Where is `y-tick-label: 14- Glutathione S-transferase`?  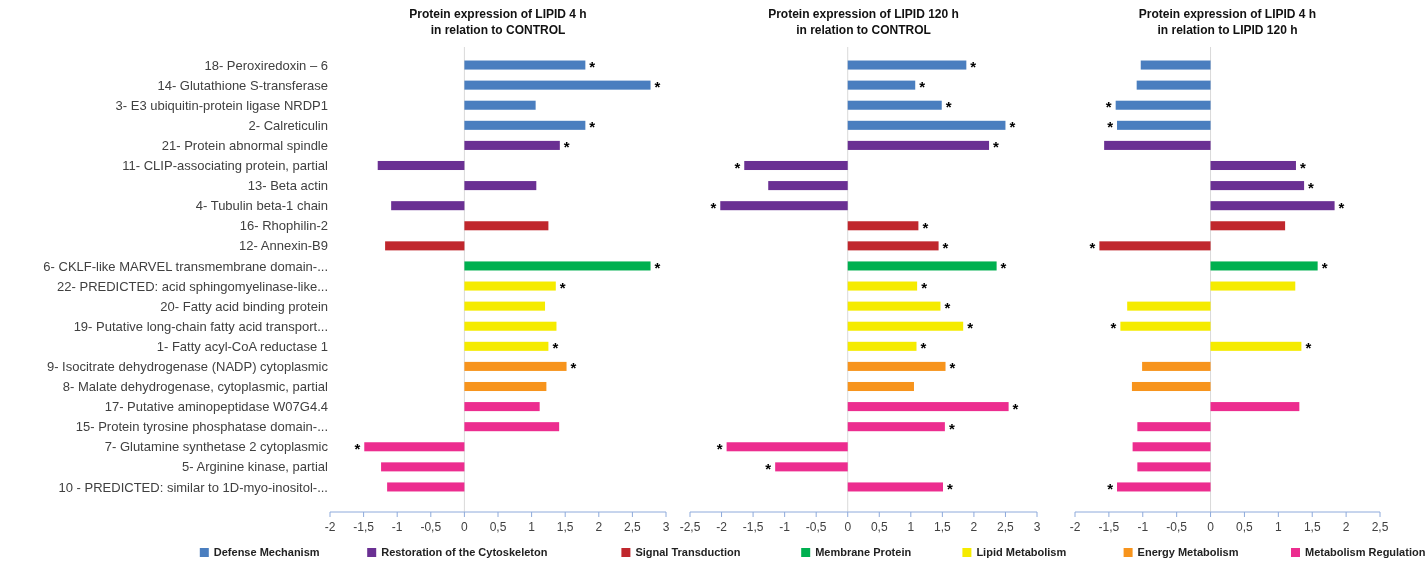
y-tick-label: 14- Glutathione S-transferase is located at coordinates (242, 85).